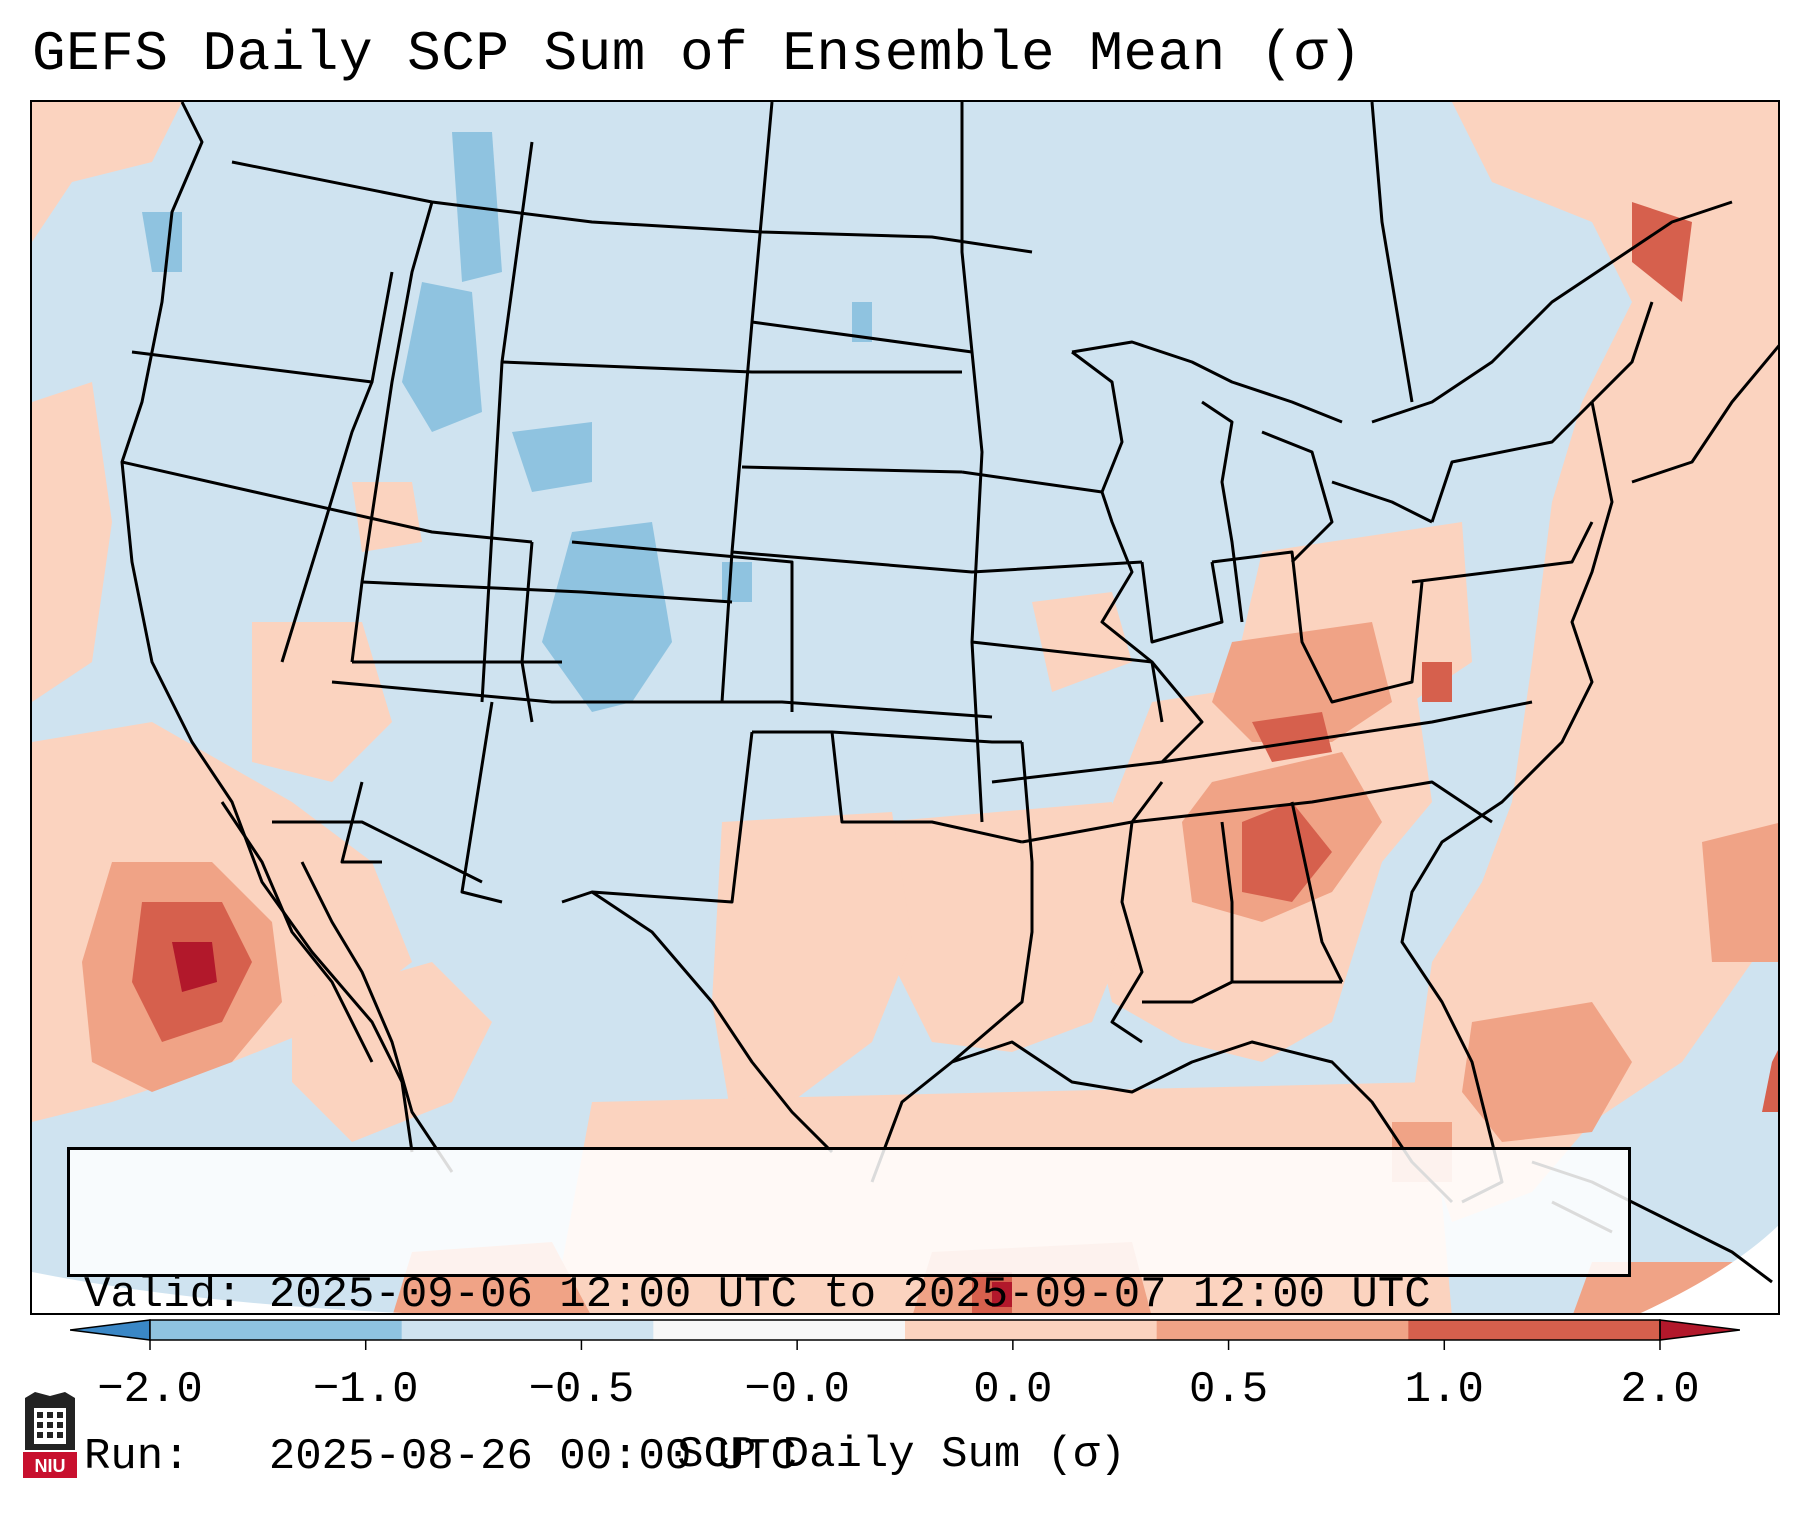 The width and height of the screenshot is (1803, 1538). What do you see at coordinates (581, 1390) in the screenshot?
I see `colorbar-tick-label: −0.5` at bounding box center [581, 1390].